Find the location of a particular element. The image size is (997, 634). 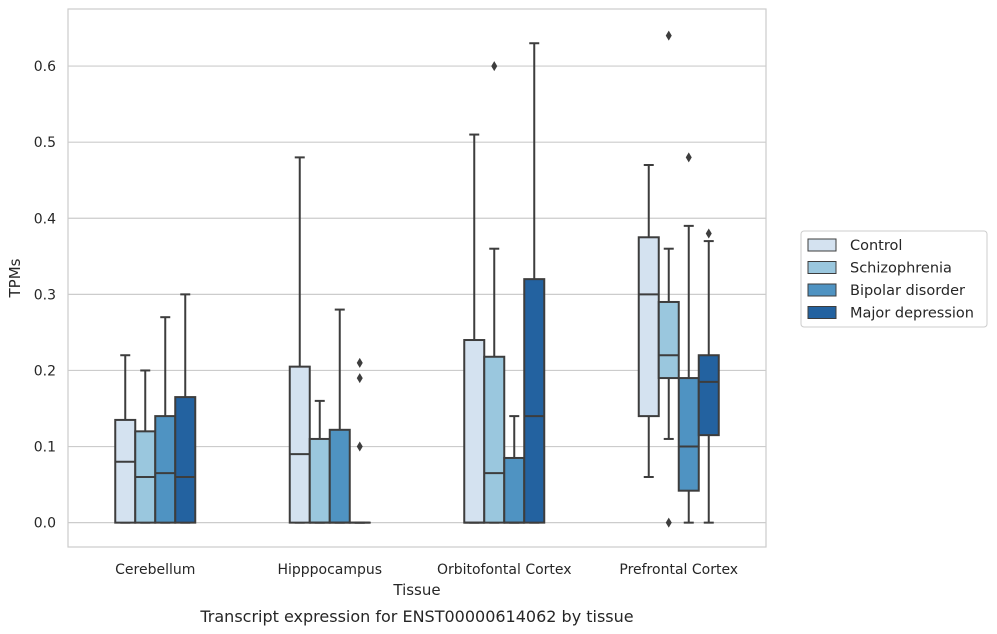

legend-label: Schizophrenia is located at coordinates (901, 269).